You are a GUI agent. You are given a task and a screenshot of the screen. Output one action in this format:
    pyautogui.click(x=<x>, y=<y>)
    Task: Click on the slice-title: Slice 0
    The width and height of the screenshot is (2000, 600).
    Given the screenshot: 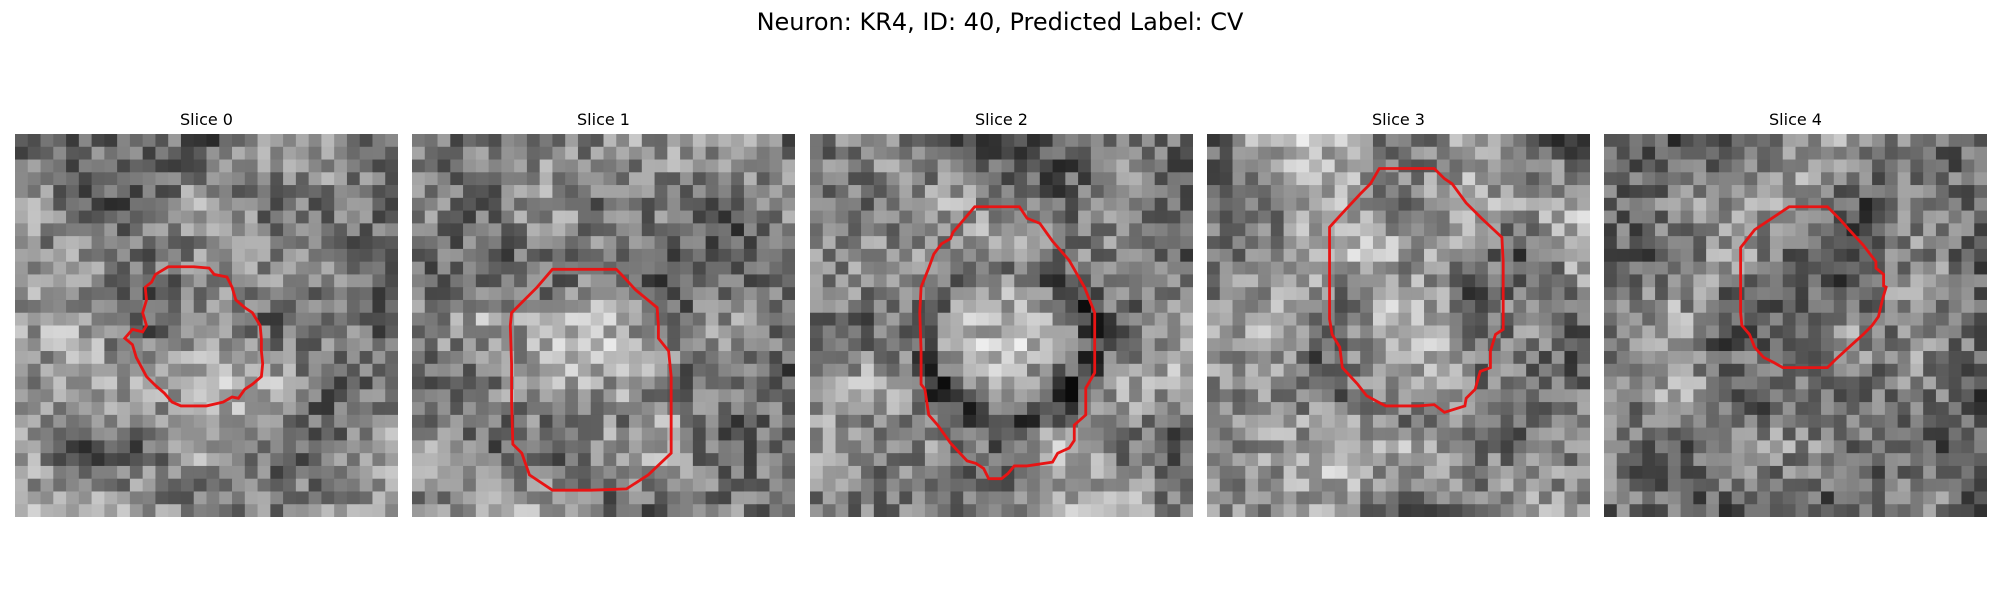 What is the action you would take?
    pyautogui.click(x=206, y=119)
    